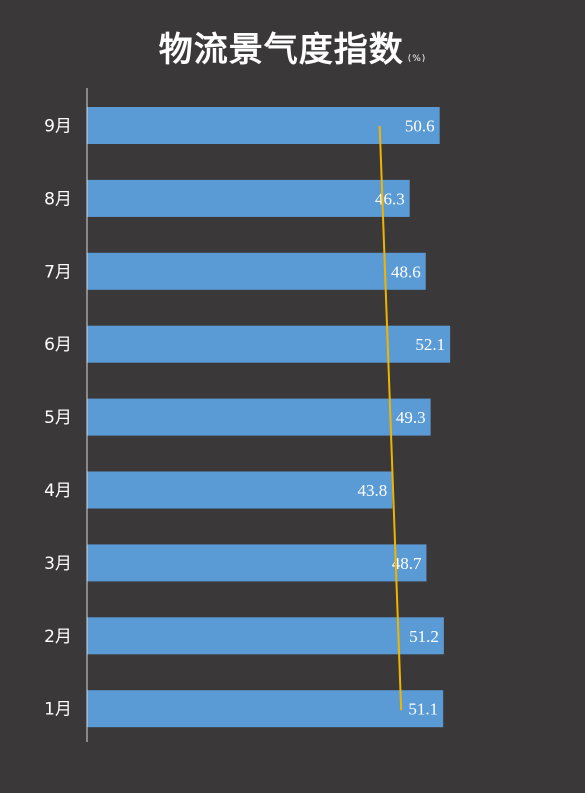 The image size is (585, 793). What do you see at coordinates (58, 710) in the screenshot?
I see `category-label: 1月` at bounding box center [58, 710].